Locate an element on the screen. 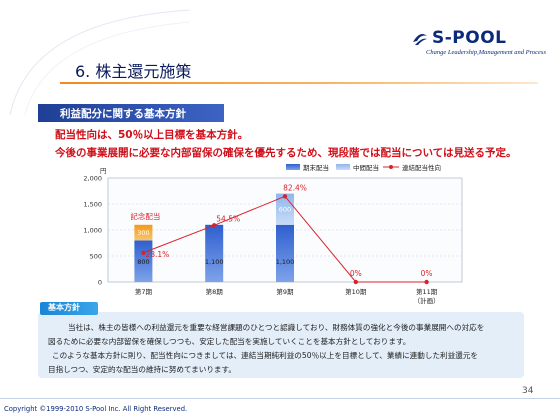  basic-policy-box is located at coordinates (281, 345).